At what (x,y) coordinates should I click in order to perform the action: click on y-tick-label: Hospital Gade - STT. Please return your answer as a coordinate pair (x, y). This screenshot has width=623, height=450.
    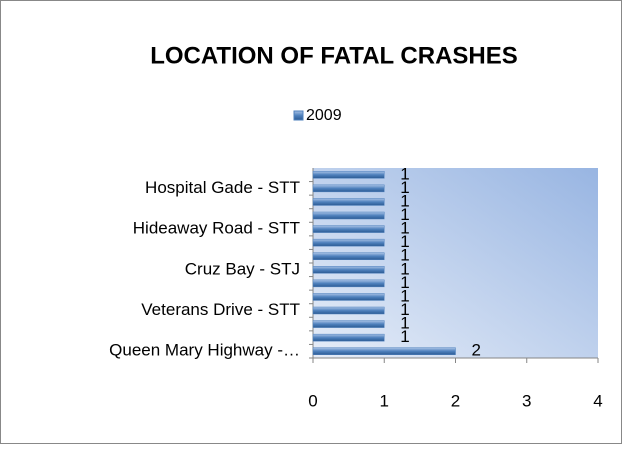
    Looking at the image, I should click on (222, 187).